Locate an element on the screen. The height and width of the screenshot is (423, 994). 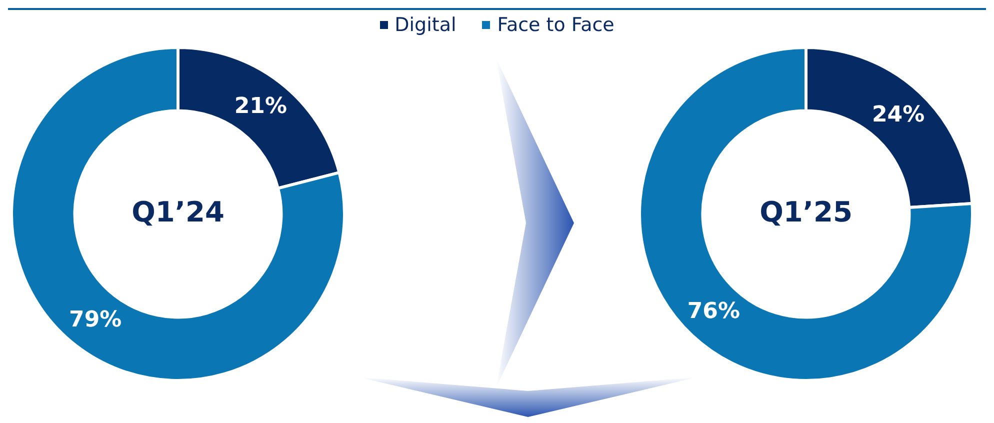
legend-label: Face to Face is located at coordinates (555, 25).